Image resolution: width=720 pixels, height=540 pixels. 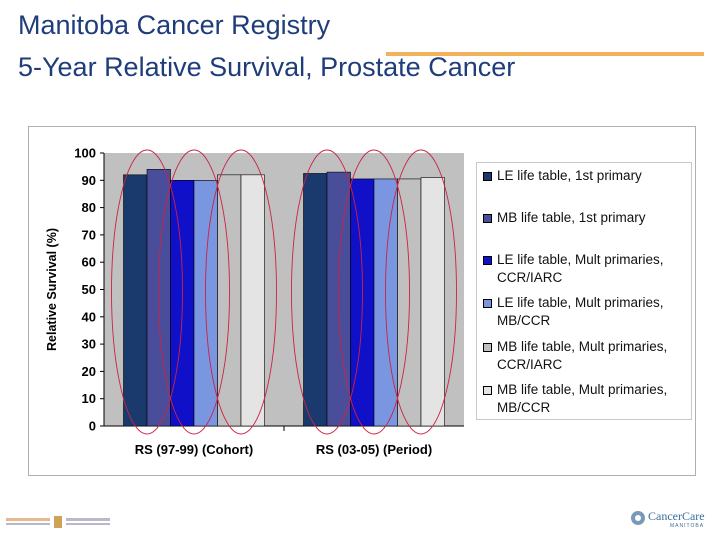 I want to click on cancercare-mark-icon, so click(x=638, y=518).